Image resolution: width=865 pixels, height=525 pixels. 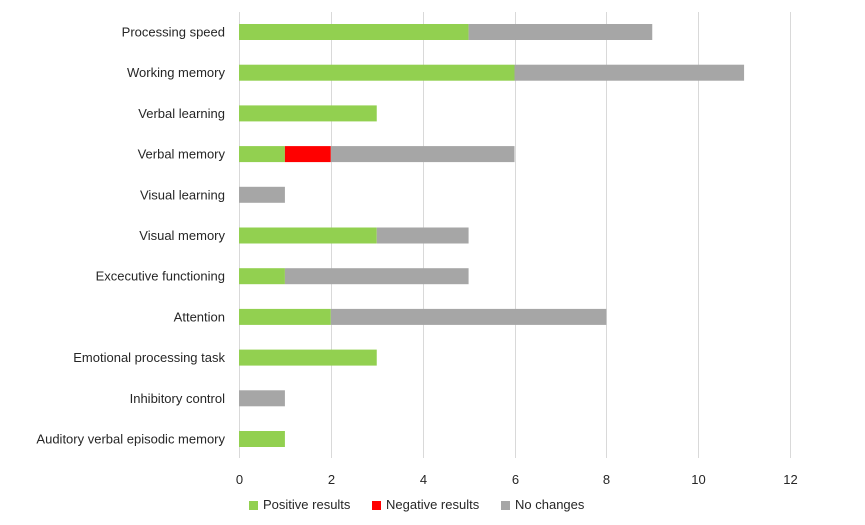 I want to click on category-label: Working memory, so click(x=176, y=72).